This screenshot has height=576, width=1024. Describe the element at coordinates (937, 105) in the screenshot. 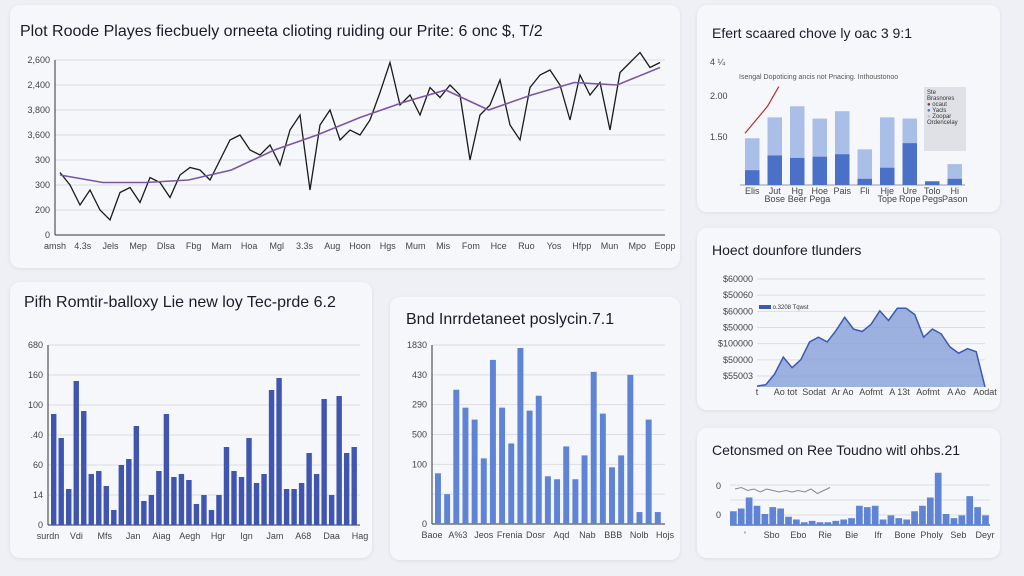

I see `legend-item: ● ocaut` at that location.